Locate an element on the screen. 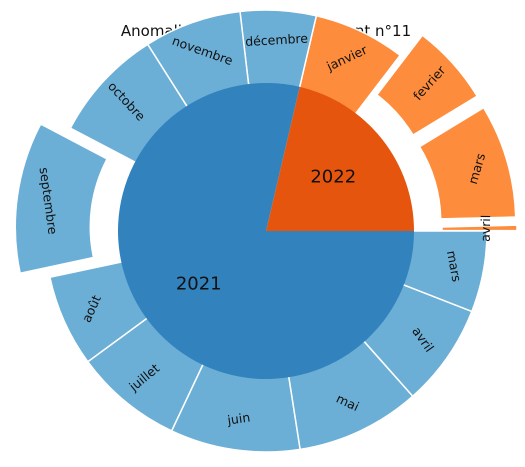 The height and width of the screenshot is (467, 525). month-label-2021-mars: mars is located at coordinates (454, 266).